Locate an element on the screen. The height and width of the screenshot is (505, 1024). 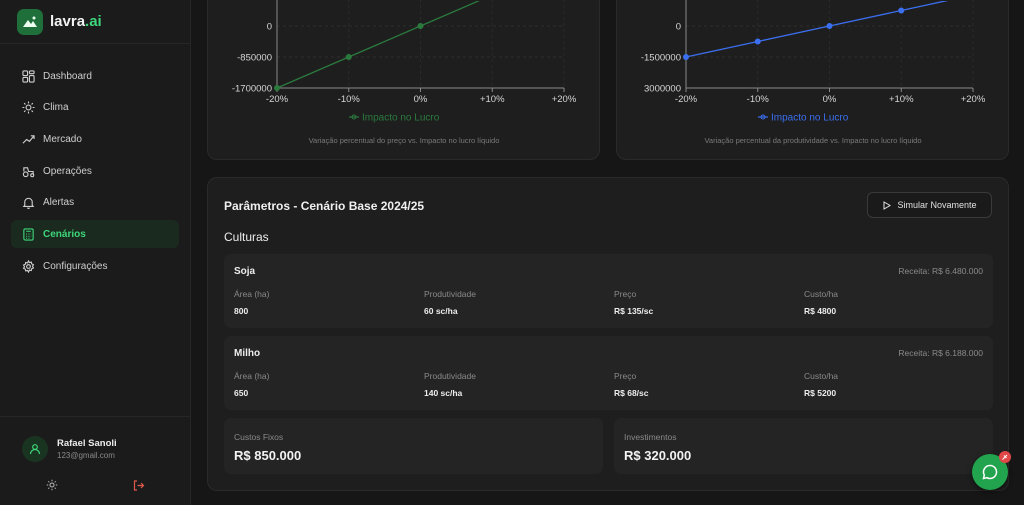
play-icon is located at coordinates (887, 205).